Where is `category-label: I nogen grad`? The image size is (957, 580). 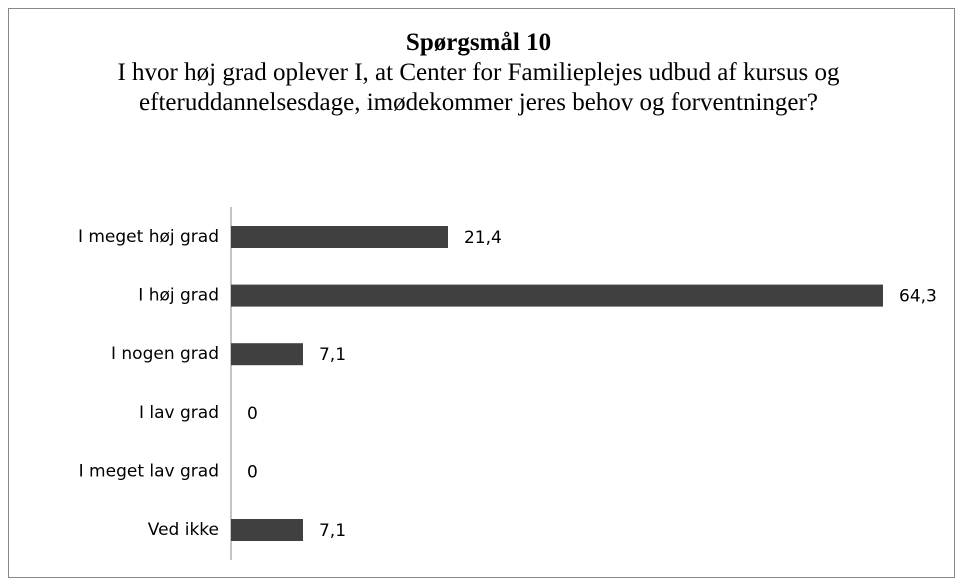
category-label: I nogen grad is located at coordinates (165, 354).